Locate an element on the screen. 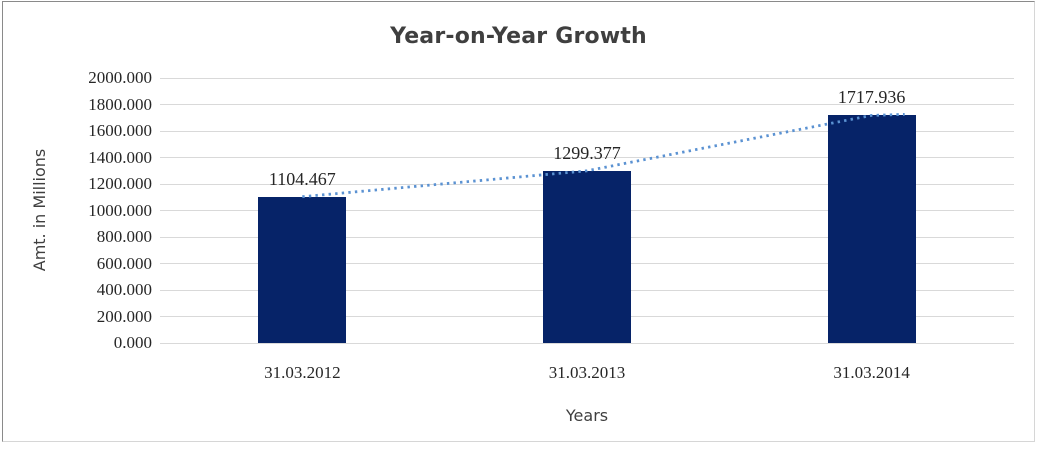 The width and height of the screenshot is (1039, 452). bar-data-label: 1104.467 is located at coordinates (302, 178).